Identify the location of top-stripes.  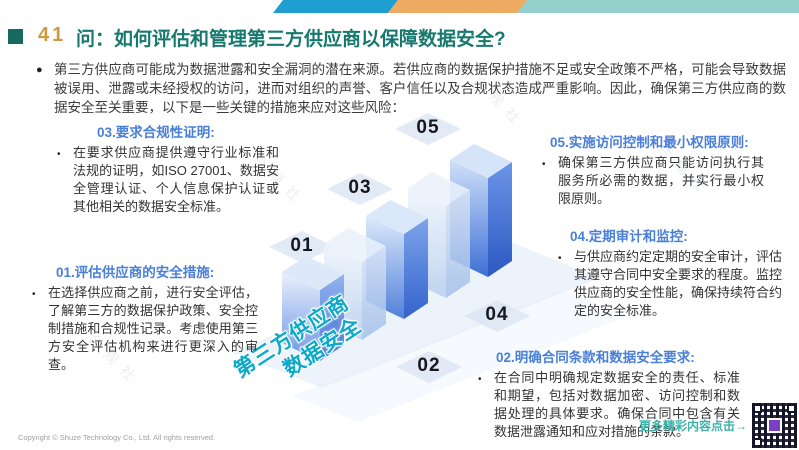
(399, 6).